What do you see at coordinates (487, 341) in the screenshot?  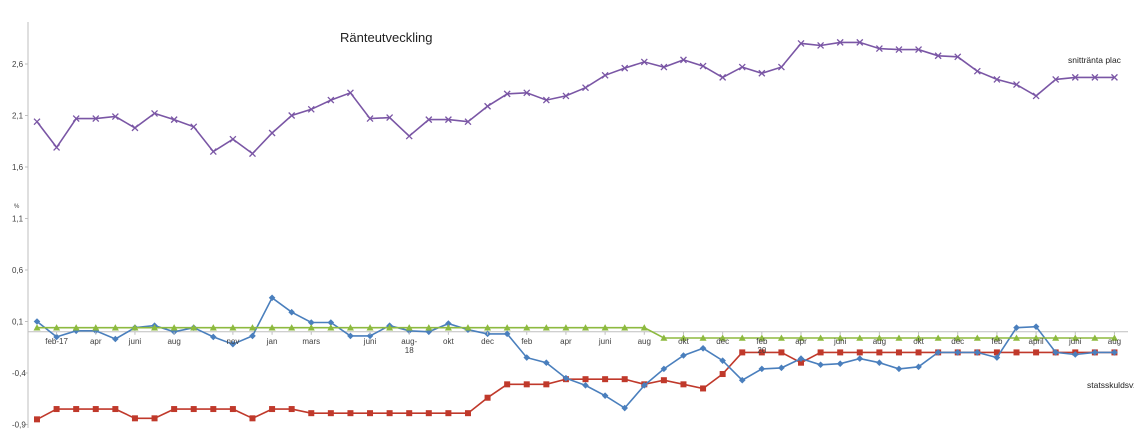 I see `x-tick-label: dec` at bounding box center [487, 341].